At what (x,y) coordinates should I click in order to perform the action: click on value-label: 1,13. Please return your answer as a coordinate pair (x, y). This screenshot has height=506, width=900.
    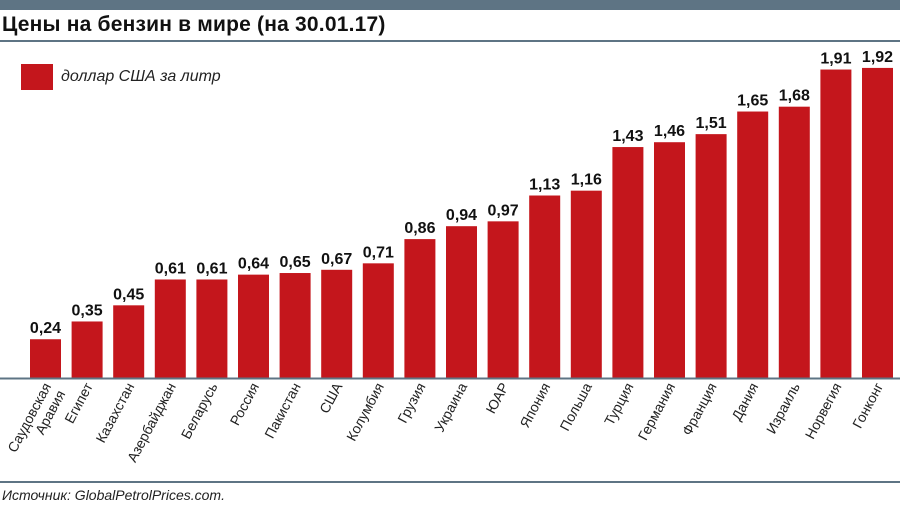
    Looking at the image, I should click on (544, 185).